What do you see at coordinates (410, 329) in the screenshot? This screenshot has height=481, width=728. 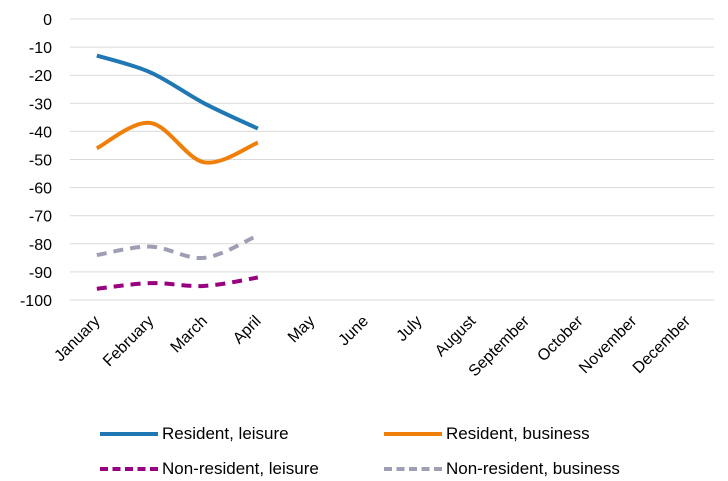 I see `x-tick-label-july: July` at bounding box center [410, 329].